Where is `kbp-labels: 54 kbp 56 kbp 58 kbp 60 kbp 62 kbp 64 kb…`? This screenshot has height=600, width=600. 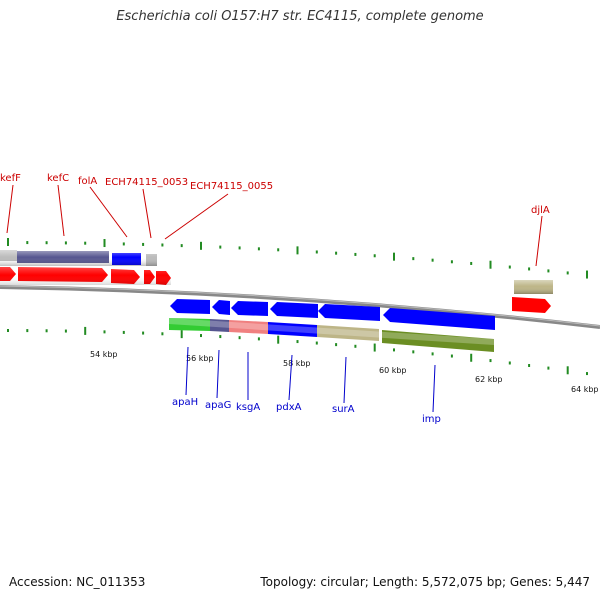
kbp-labels: 54 kbp 56 kbp 58 kbp 60 kbp 62 kbp 64 kb… is located at coordinates (344, 372).